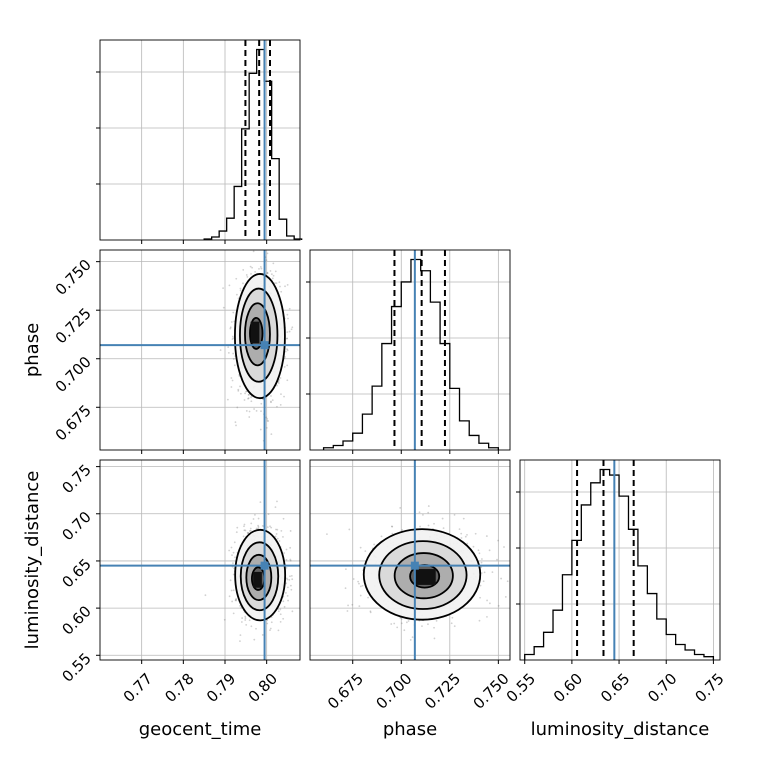  What do you see at coordinates (32, 560) in the screenshot?
I see `y-axis-label-luminosity_distance: luminosity_distance` at bounding box center [32, 560].